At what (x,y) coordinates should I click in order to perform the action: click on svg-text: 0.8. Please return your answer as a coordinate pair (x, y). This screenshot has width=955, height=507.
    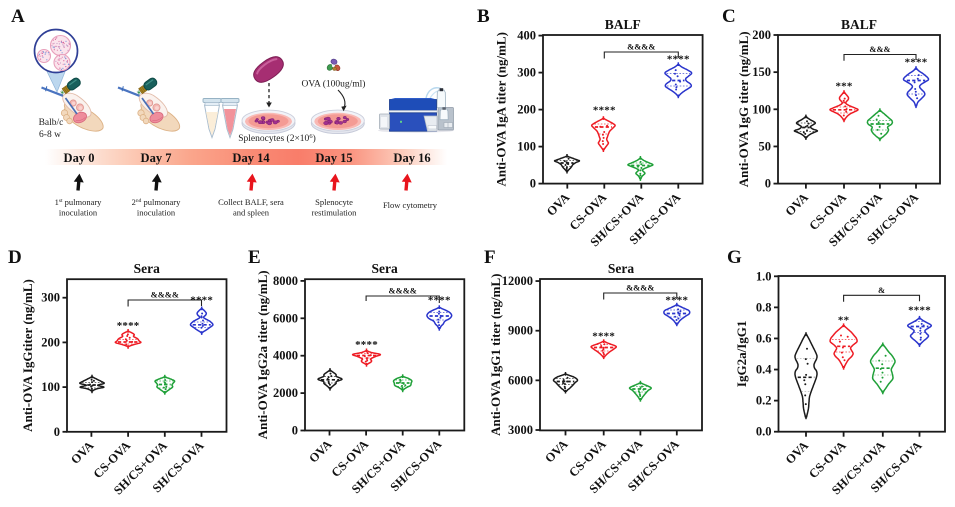
    Looking at the image, I should click on (764, 307).